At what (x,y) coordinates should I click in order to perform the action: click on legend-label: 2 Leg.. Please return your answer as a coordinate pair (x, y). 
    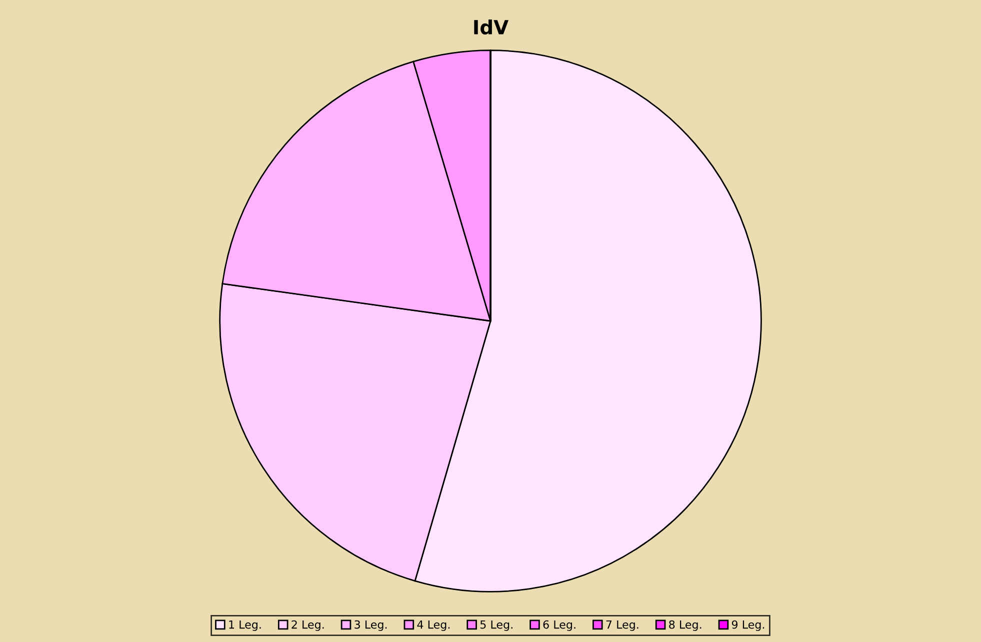
    Looking at the image, I should click on (308, 625).